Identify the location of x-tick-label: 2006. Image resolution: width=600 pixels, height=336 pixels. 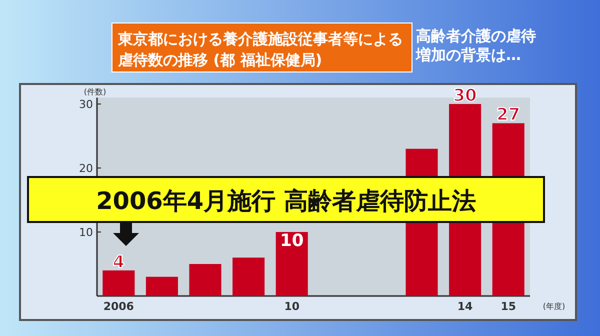
(118, 306).